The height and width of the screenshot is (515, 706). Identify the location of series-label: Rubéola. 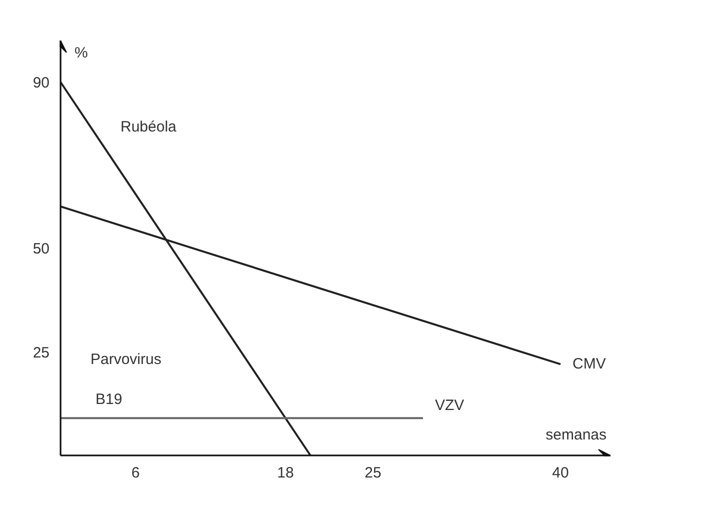
(149, 127).